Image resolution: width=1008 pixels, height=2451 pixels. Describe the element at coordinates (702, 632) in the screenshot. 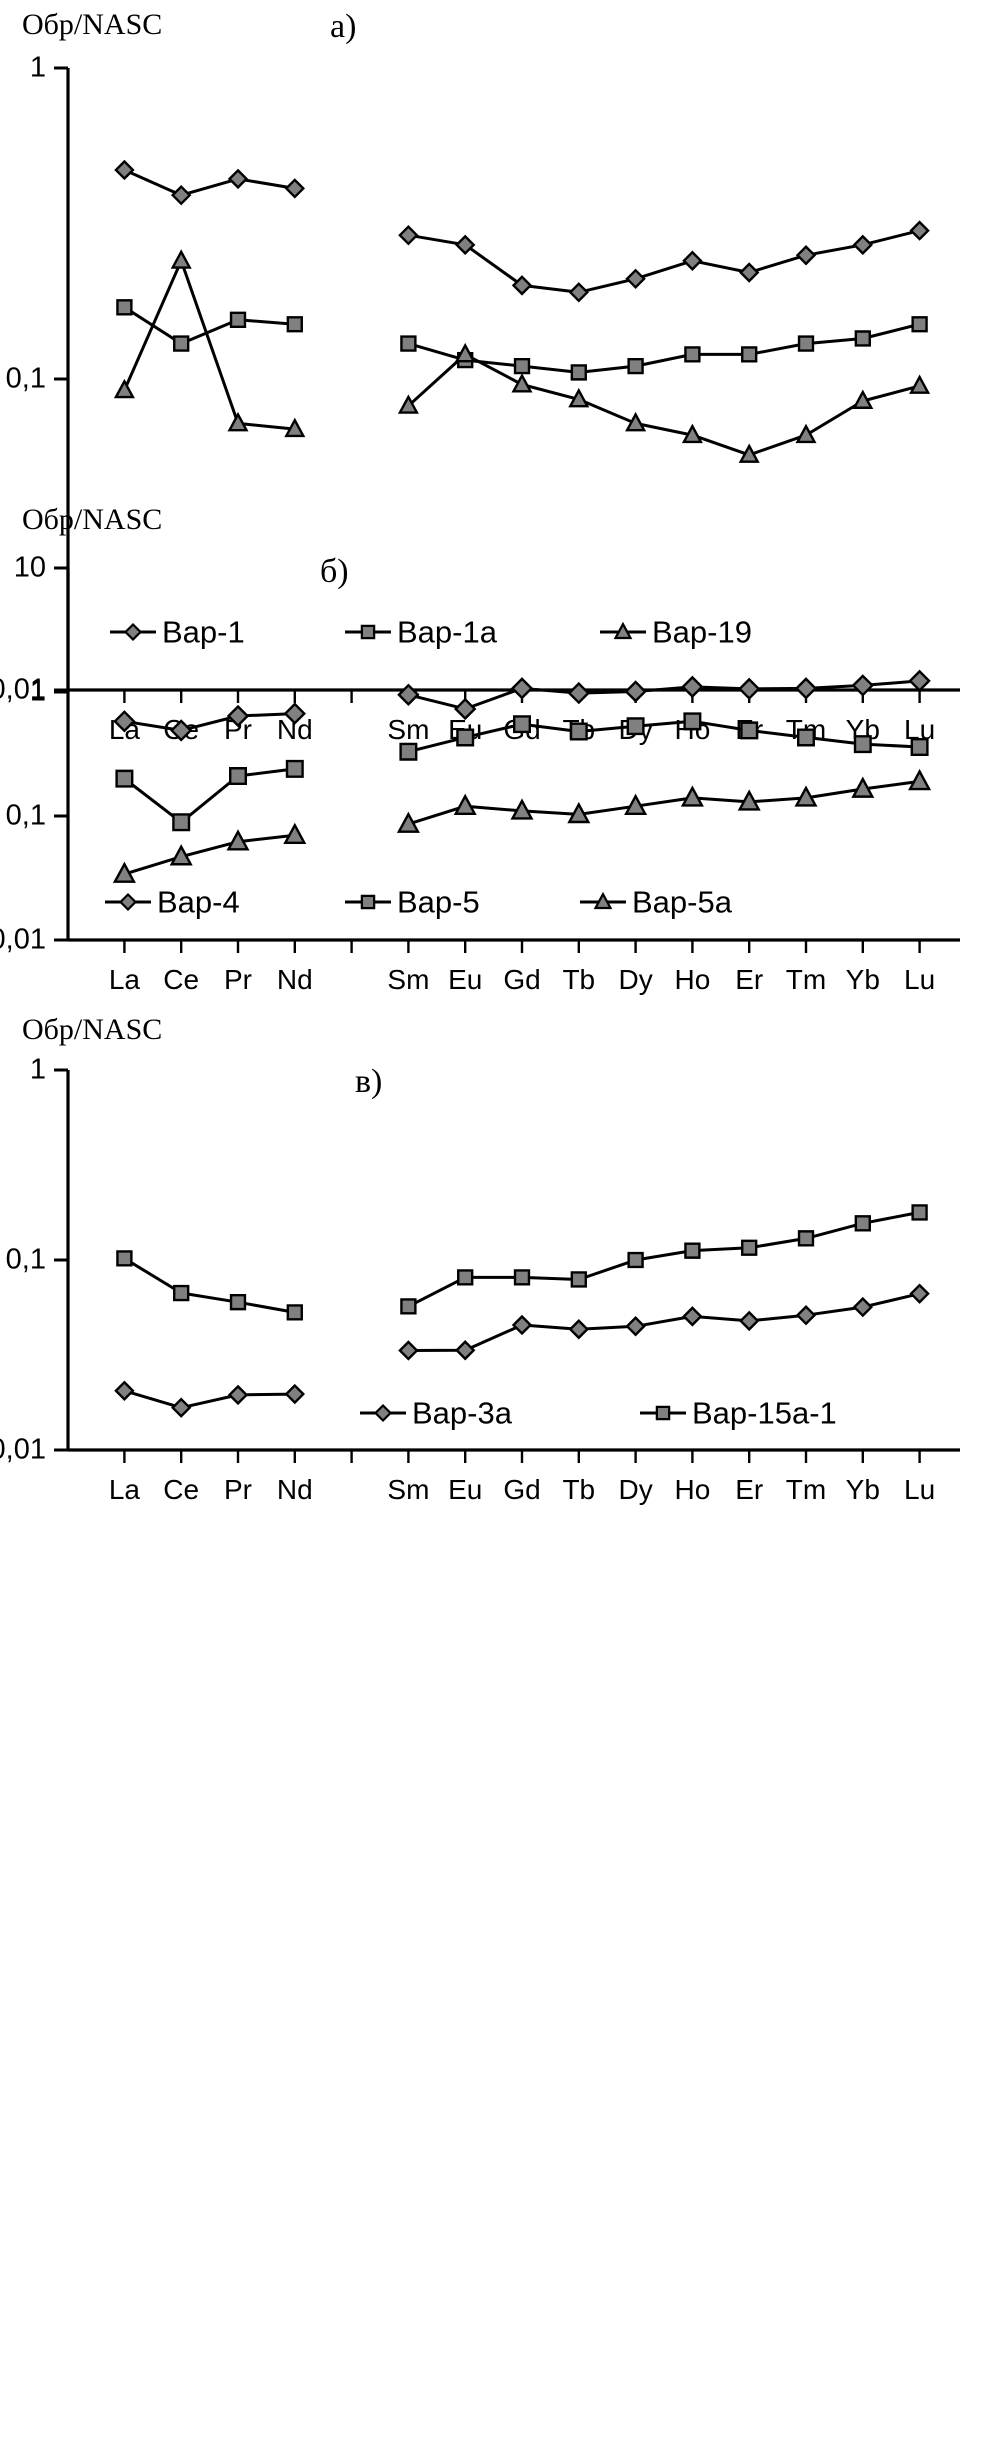

I see `legend-item-label: Вар-19` at that location.